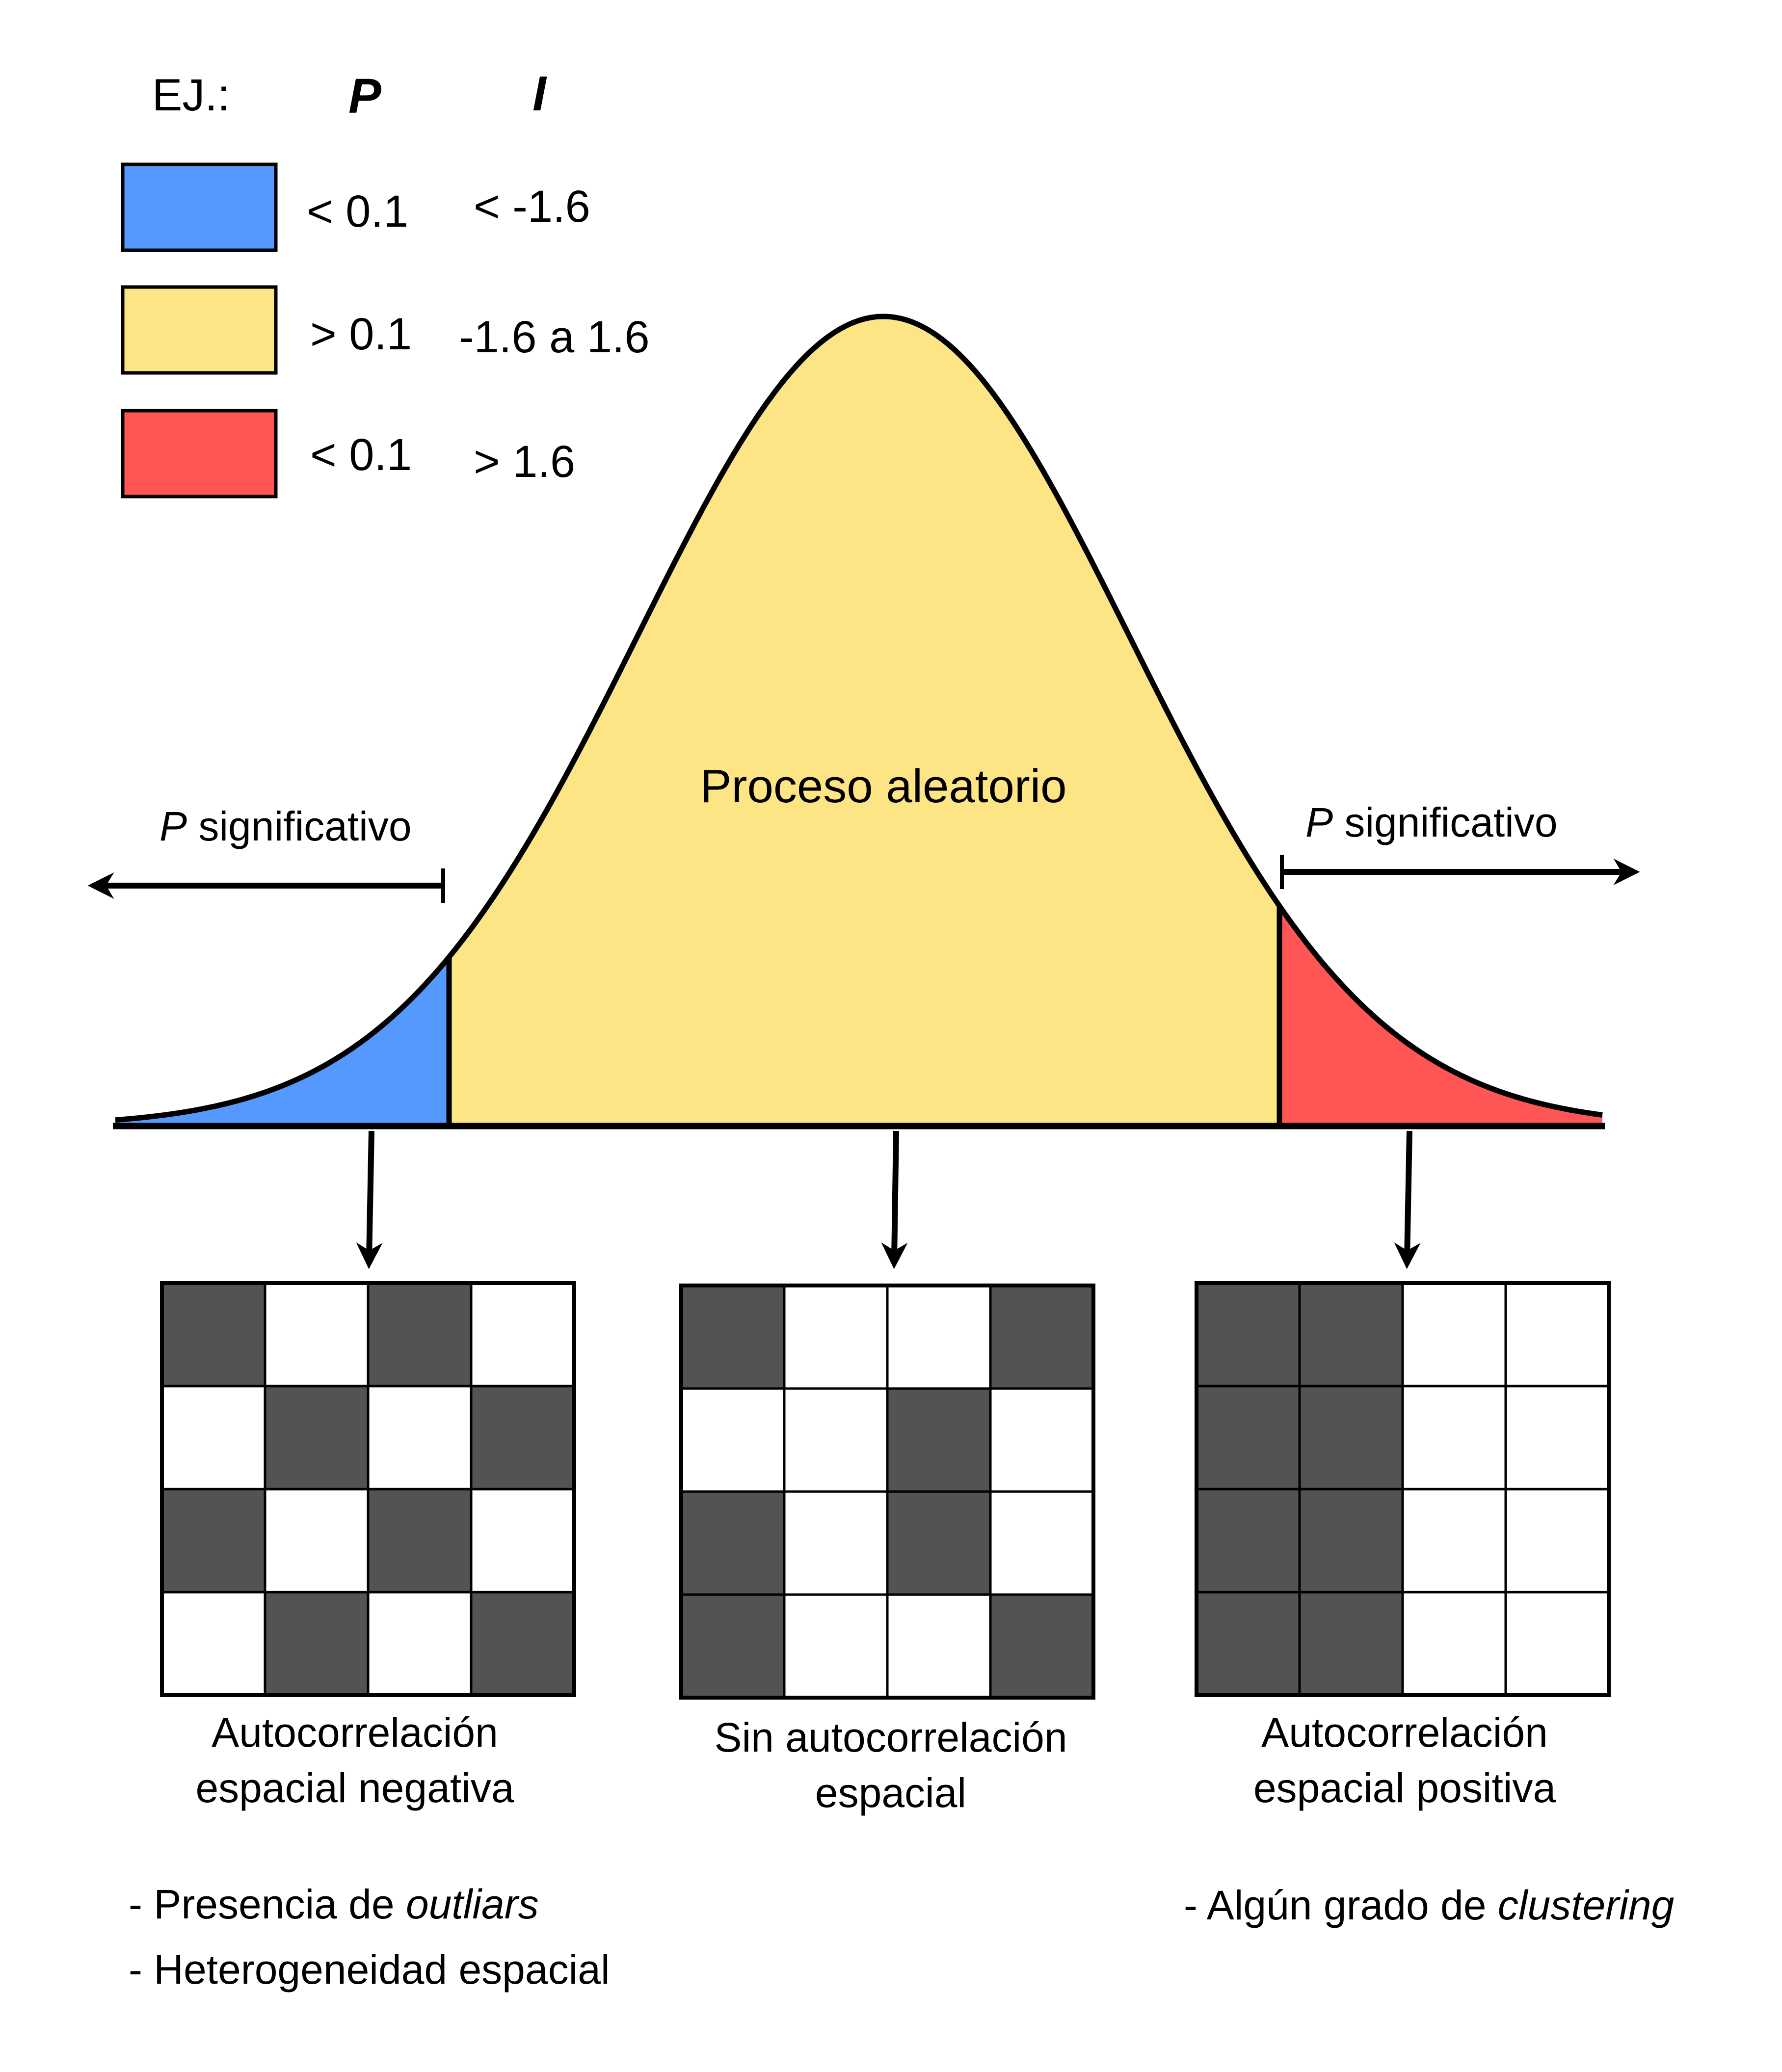 The height and width of the screenshot is (2072, 1782). I want to click on legend-i-value: -1.6 a 1.6, so click(554, 337).